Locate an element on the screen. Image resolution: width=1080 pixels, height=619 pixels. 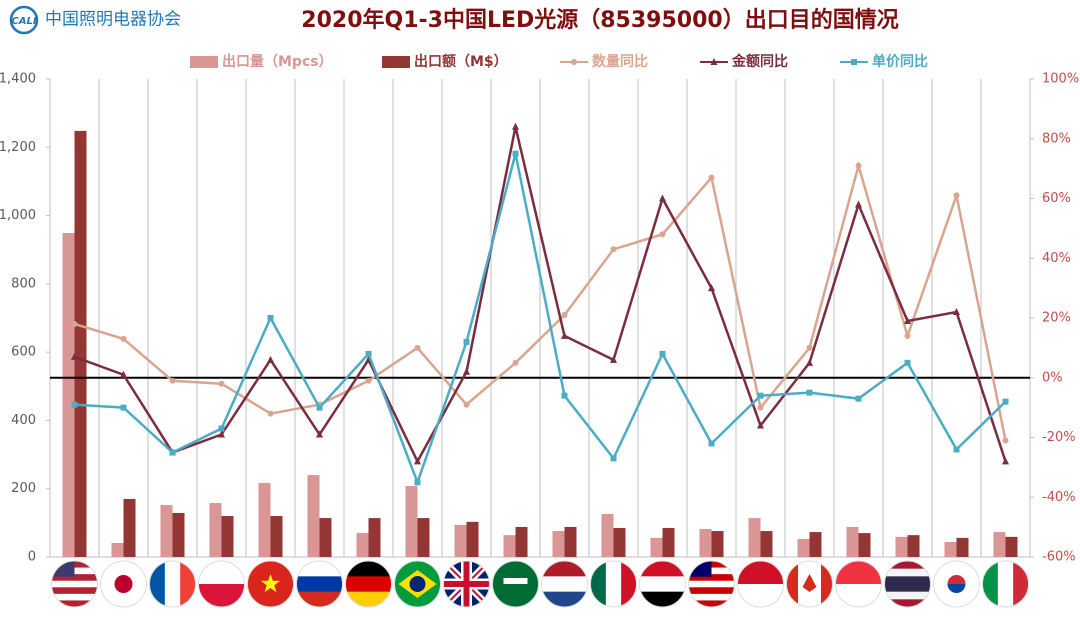
logo: CALI 中国照明电器协会 is located at coordinates (95, 20).